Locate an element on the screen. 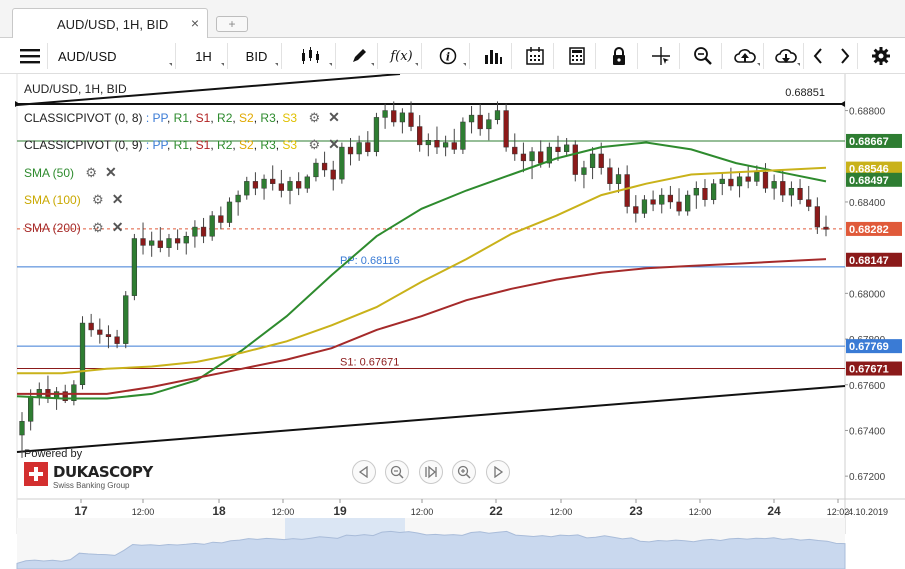 Image resolution: width=905 pixels, height=569 pixels. zoom-in-button is located at coordinates (464, 472).